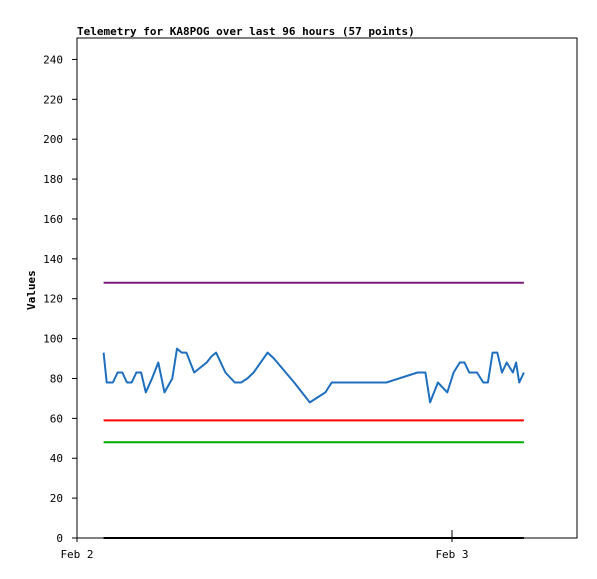 This screenshot has width=597, height=579. I want to click on y-tick-label: 120, so click(53, 299).